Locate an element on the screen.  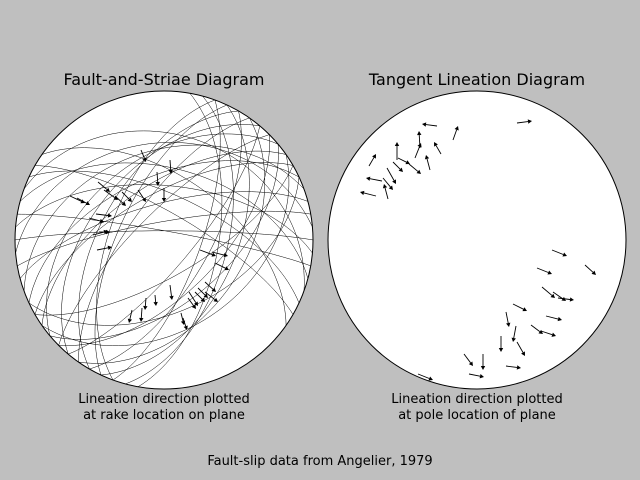
left-striae-arrows is located at coordinates (149, 239).